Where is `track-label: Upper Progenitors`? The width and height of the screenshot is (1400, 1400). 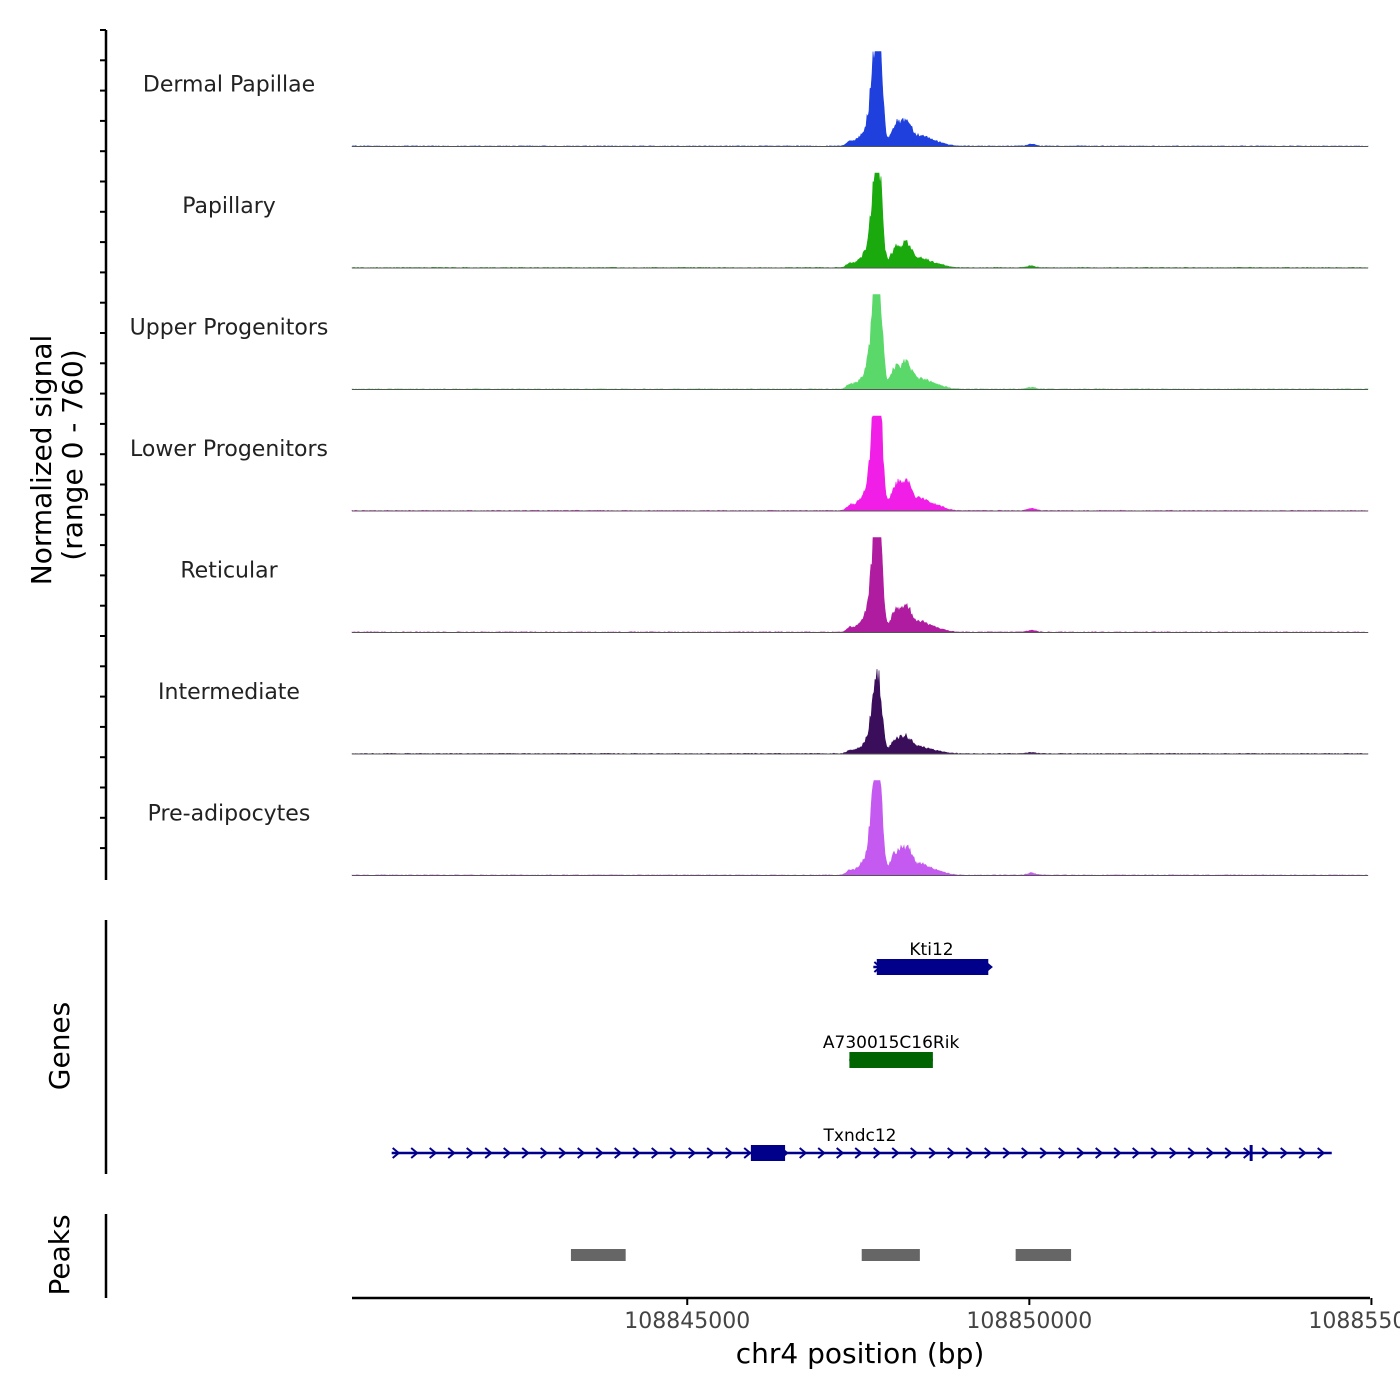
track-label: Upper Progenitors is located at coordinates (229, 328).